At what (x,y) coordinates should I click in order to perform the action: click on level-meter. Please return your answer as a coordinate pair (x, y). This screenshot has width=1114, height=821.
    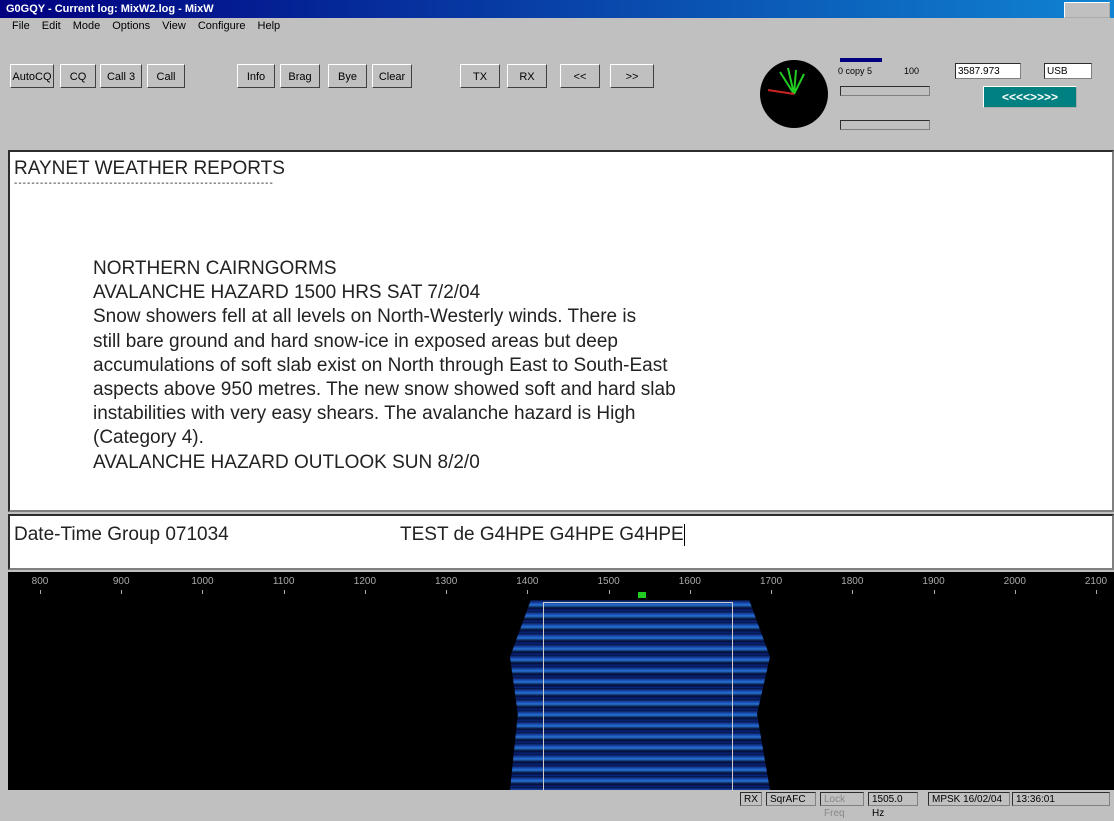
    Looking at the image, I should click on (885, 91).